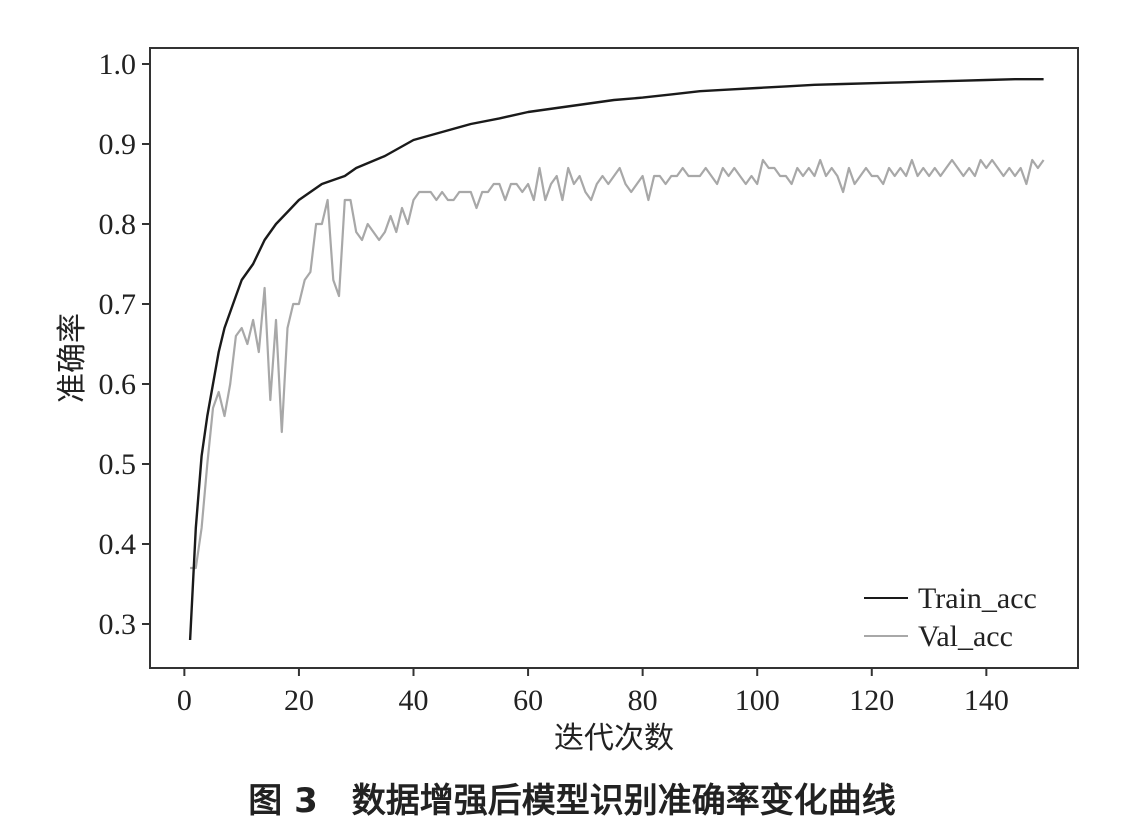 Image resolution: width=1139 pixels, height=834 pixels. I want to click on y-tick-label: 0.3, so click(118, 624).